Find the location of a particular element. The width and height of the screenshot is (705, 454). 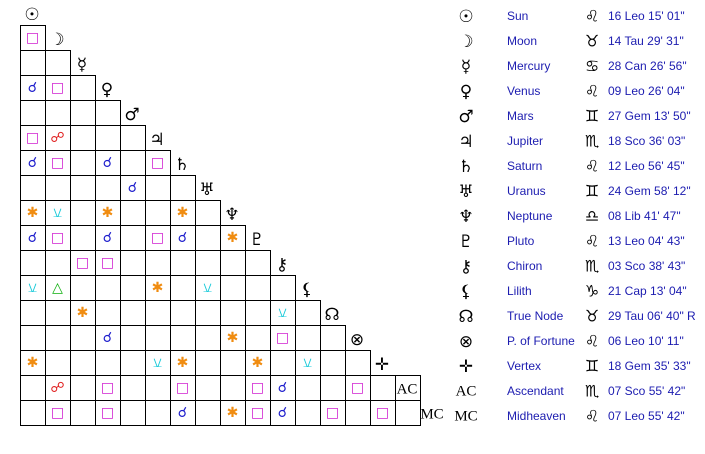

sign-glyph: ♑ is located at coordinates (592, 291).